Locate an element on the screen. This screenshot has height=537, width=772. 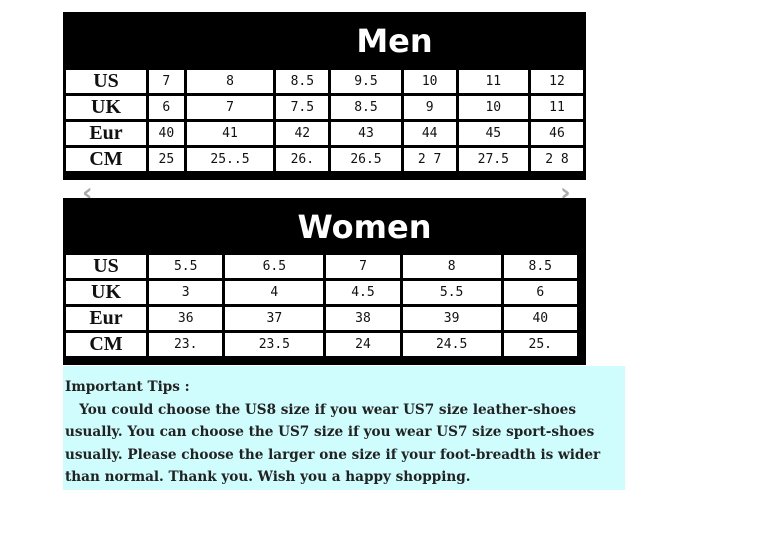
size-cell: 7.5 is located at coordinates (302, 107).